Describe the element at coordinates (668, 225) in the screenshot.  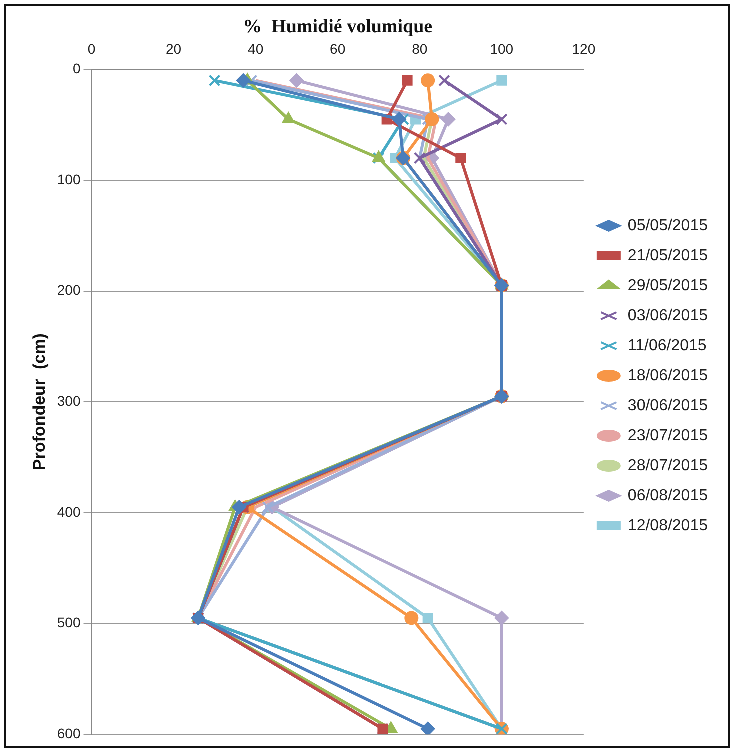
I see `legend-label: 05/05/2015` at that location.